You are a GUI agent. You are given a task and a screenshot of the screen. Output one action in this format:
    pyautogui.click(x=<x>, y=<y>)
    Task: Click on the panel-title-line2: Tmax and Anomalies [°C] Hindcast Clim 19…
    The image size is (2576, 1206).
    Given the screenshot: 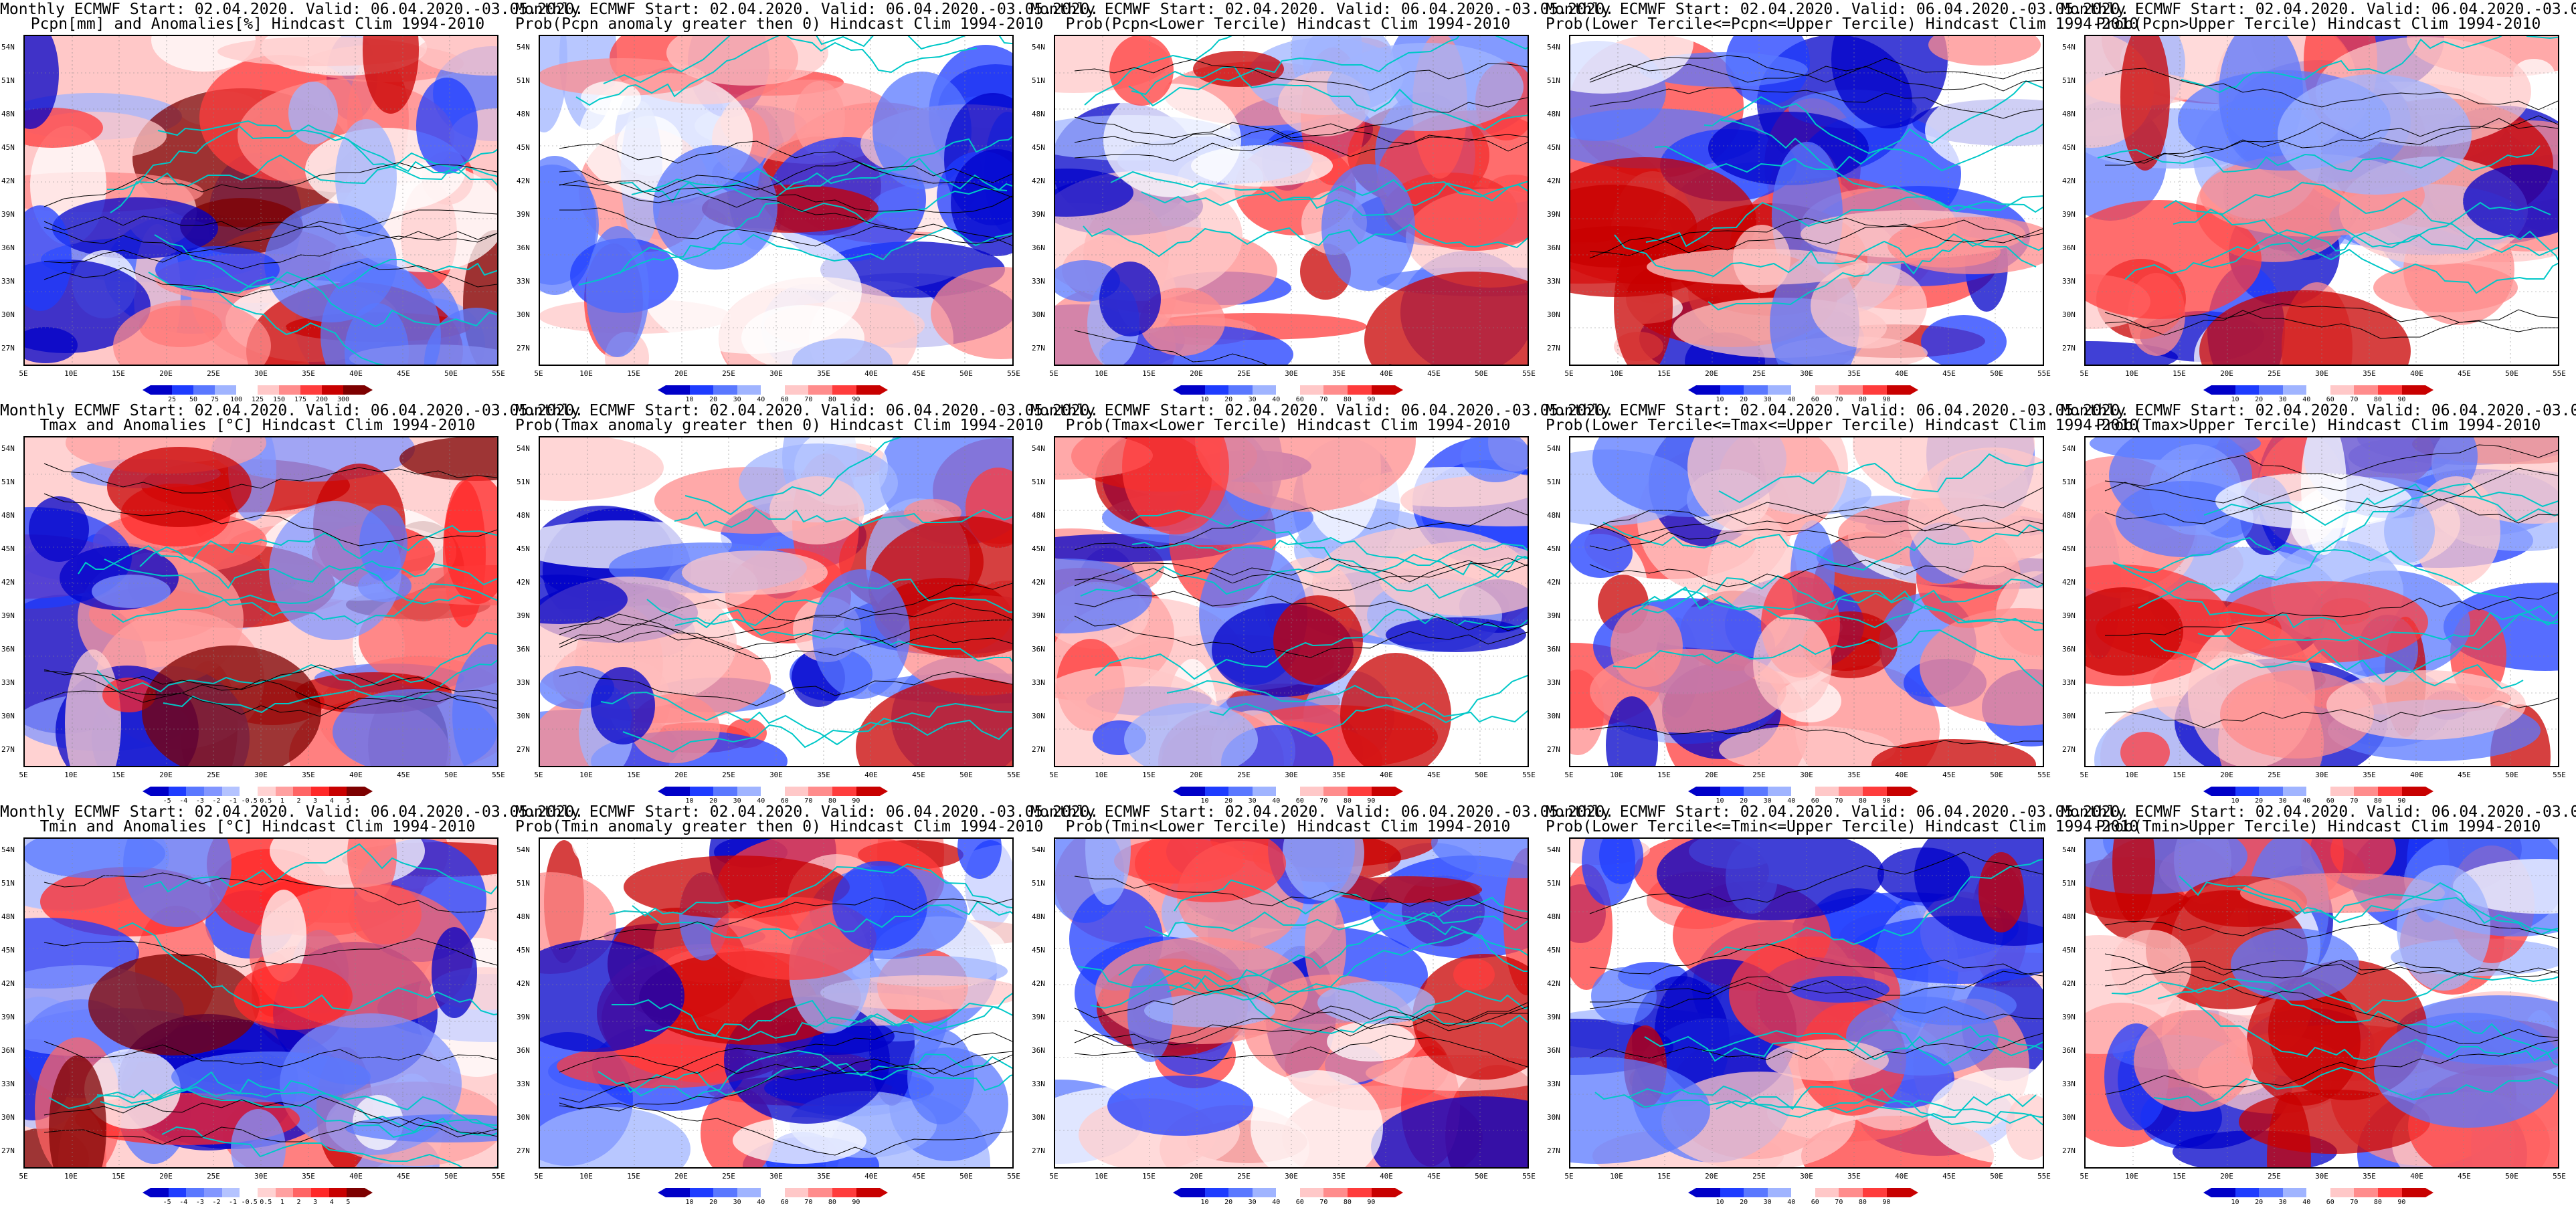 What is the action you would take?
    pyautogui.click(x=257, y=425)
    